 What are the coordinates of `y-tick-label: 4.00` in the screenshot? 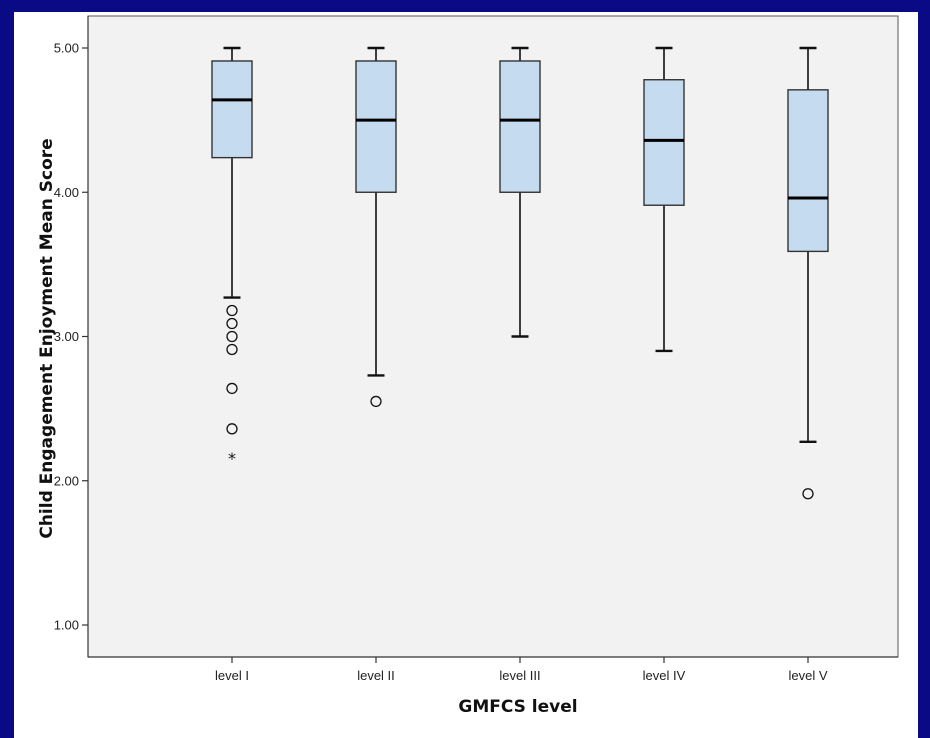 It's located at (66, 192).